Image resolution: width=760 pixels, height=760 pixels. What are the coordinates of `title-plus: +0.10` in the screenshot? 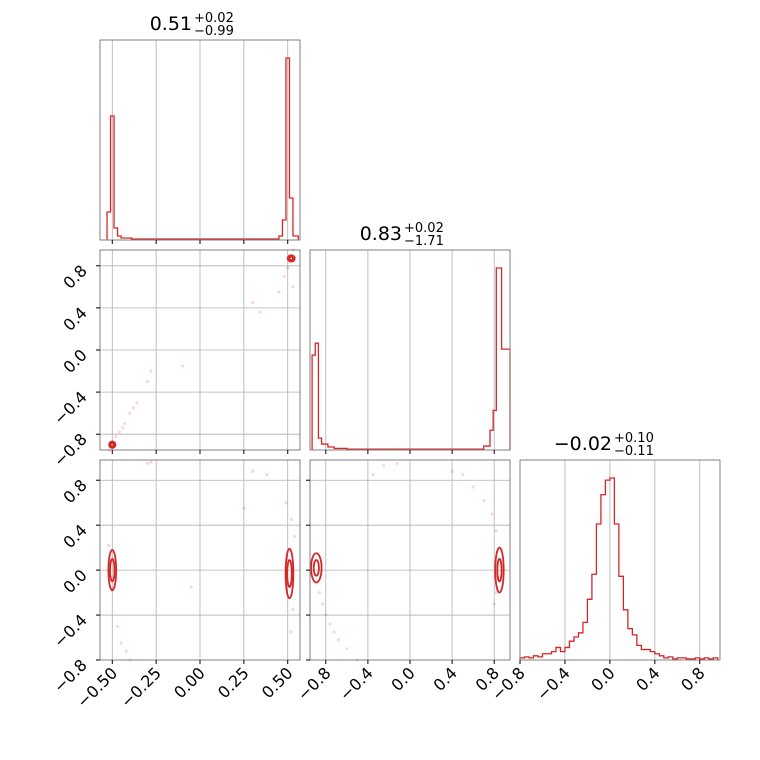 It's located at (634, 438).